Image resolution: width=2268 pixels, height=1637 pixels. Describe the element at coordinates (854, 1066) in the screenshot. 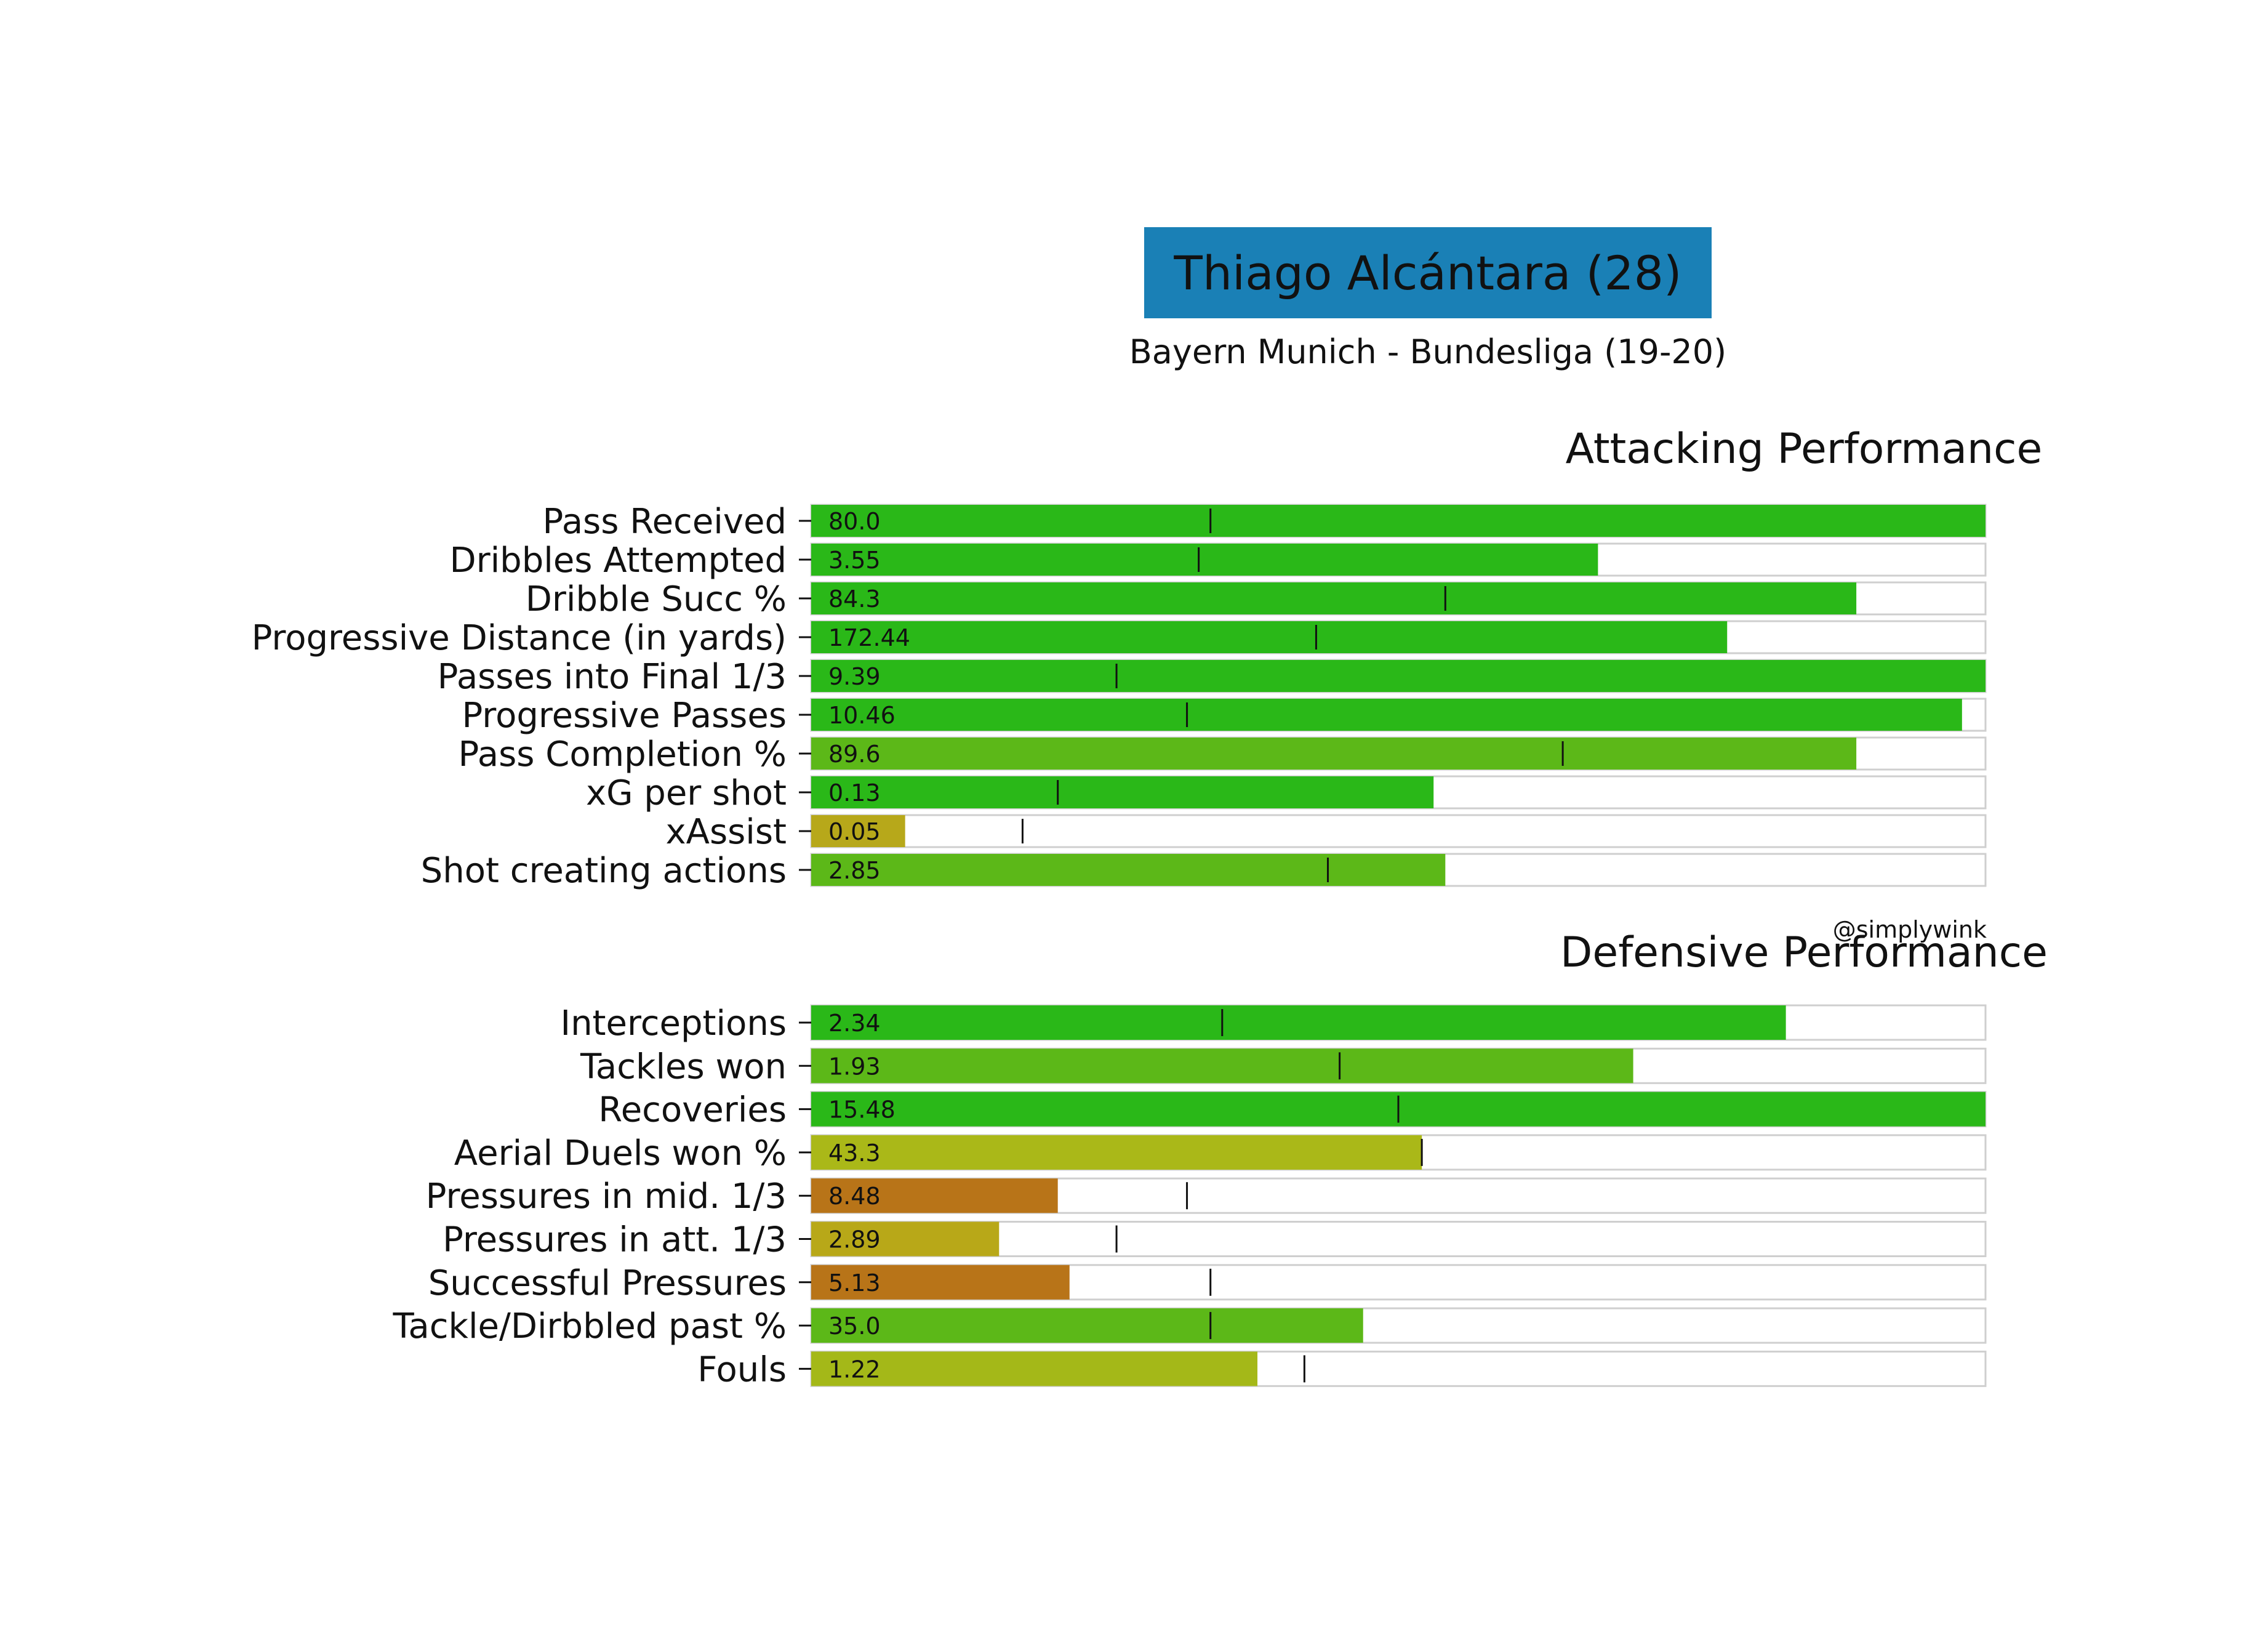

I see `defensive-value-label: 1.93` at that location.